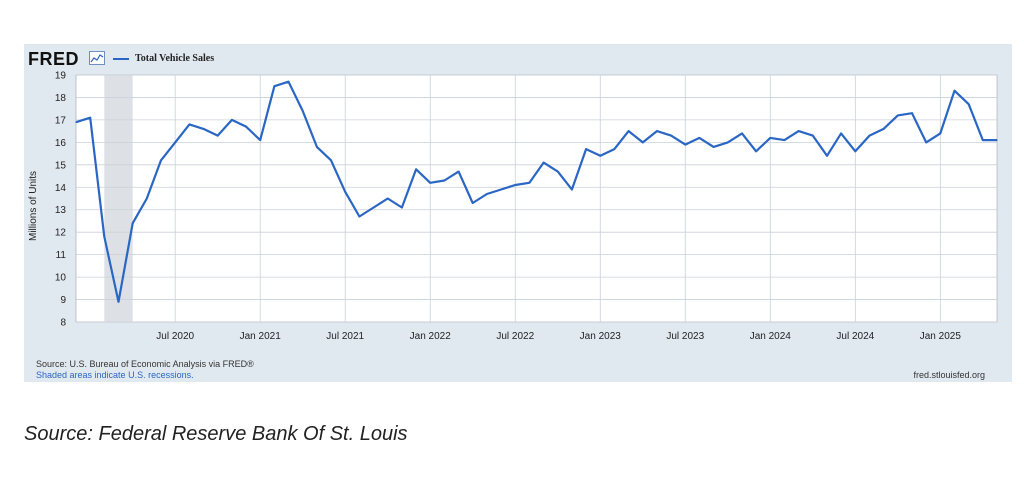 Image resolution: width=1024 pixels, height=478 pixels. What do you see at coordinates (97, 58) in the screenshot?
I see `graph-icon` at bounding box center [97, 58].